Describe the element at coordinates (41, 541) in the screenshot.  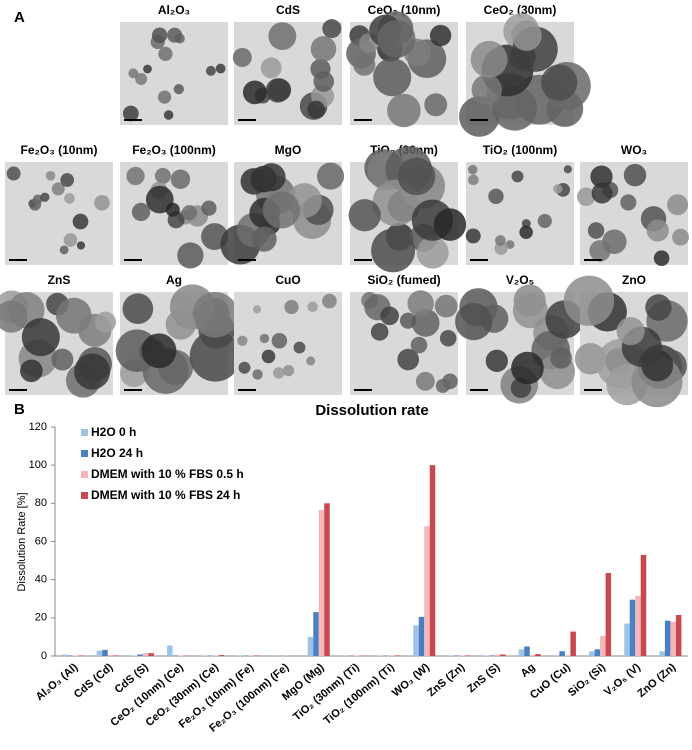
I see `y-tick-label: 60` at that location.